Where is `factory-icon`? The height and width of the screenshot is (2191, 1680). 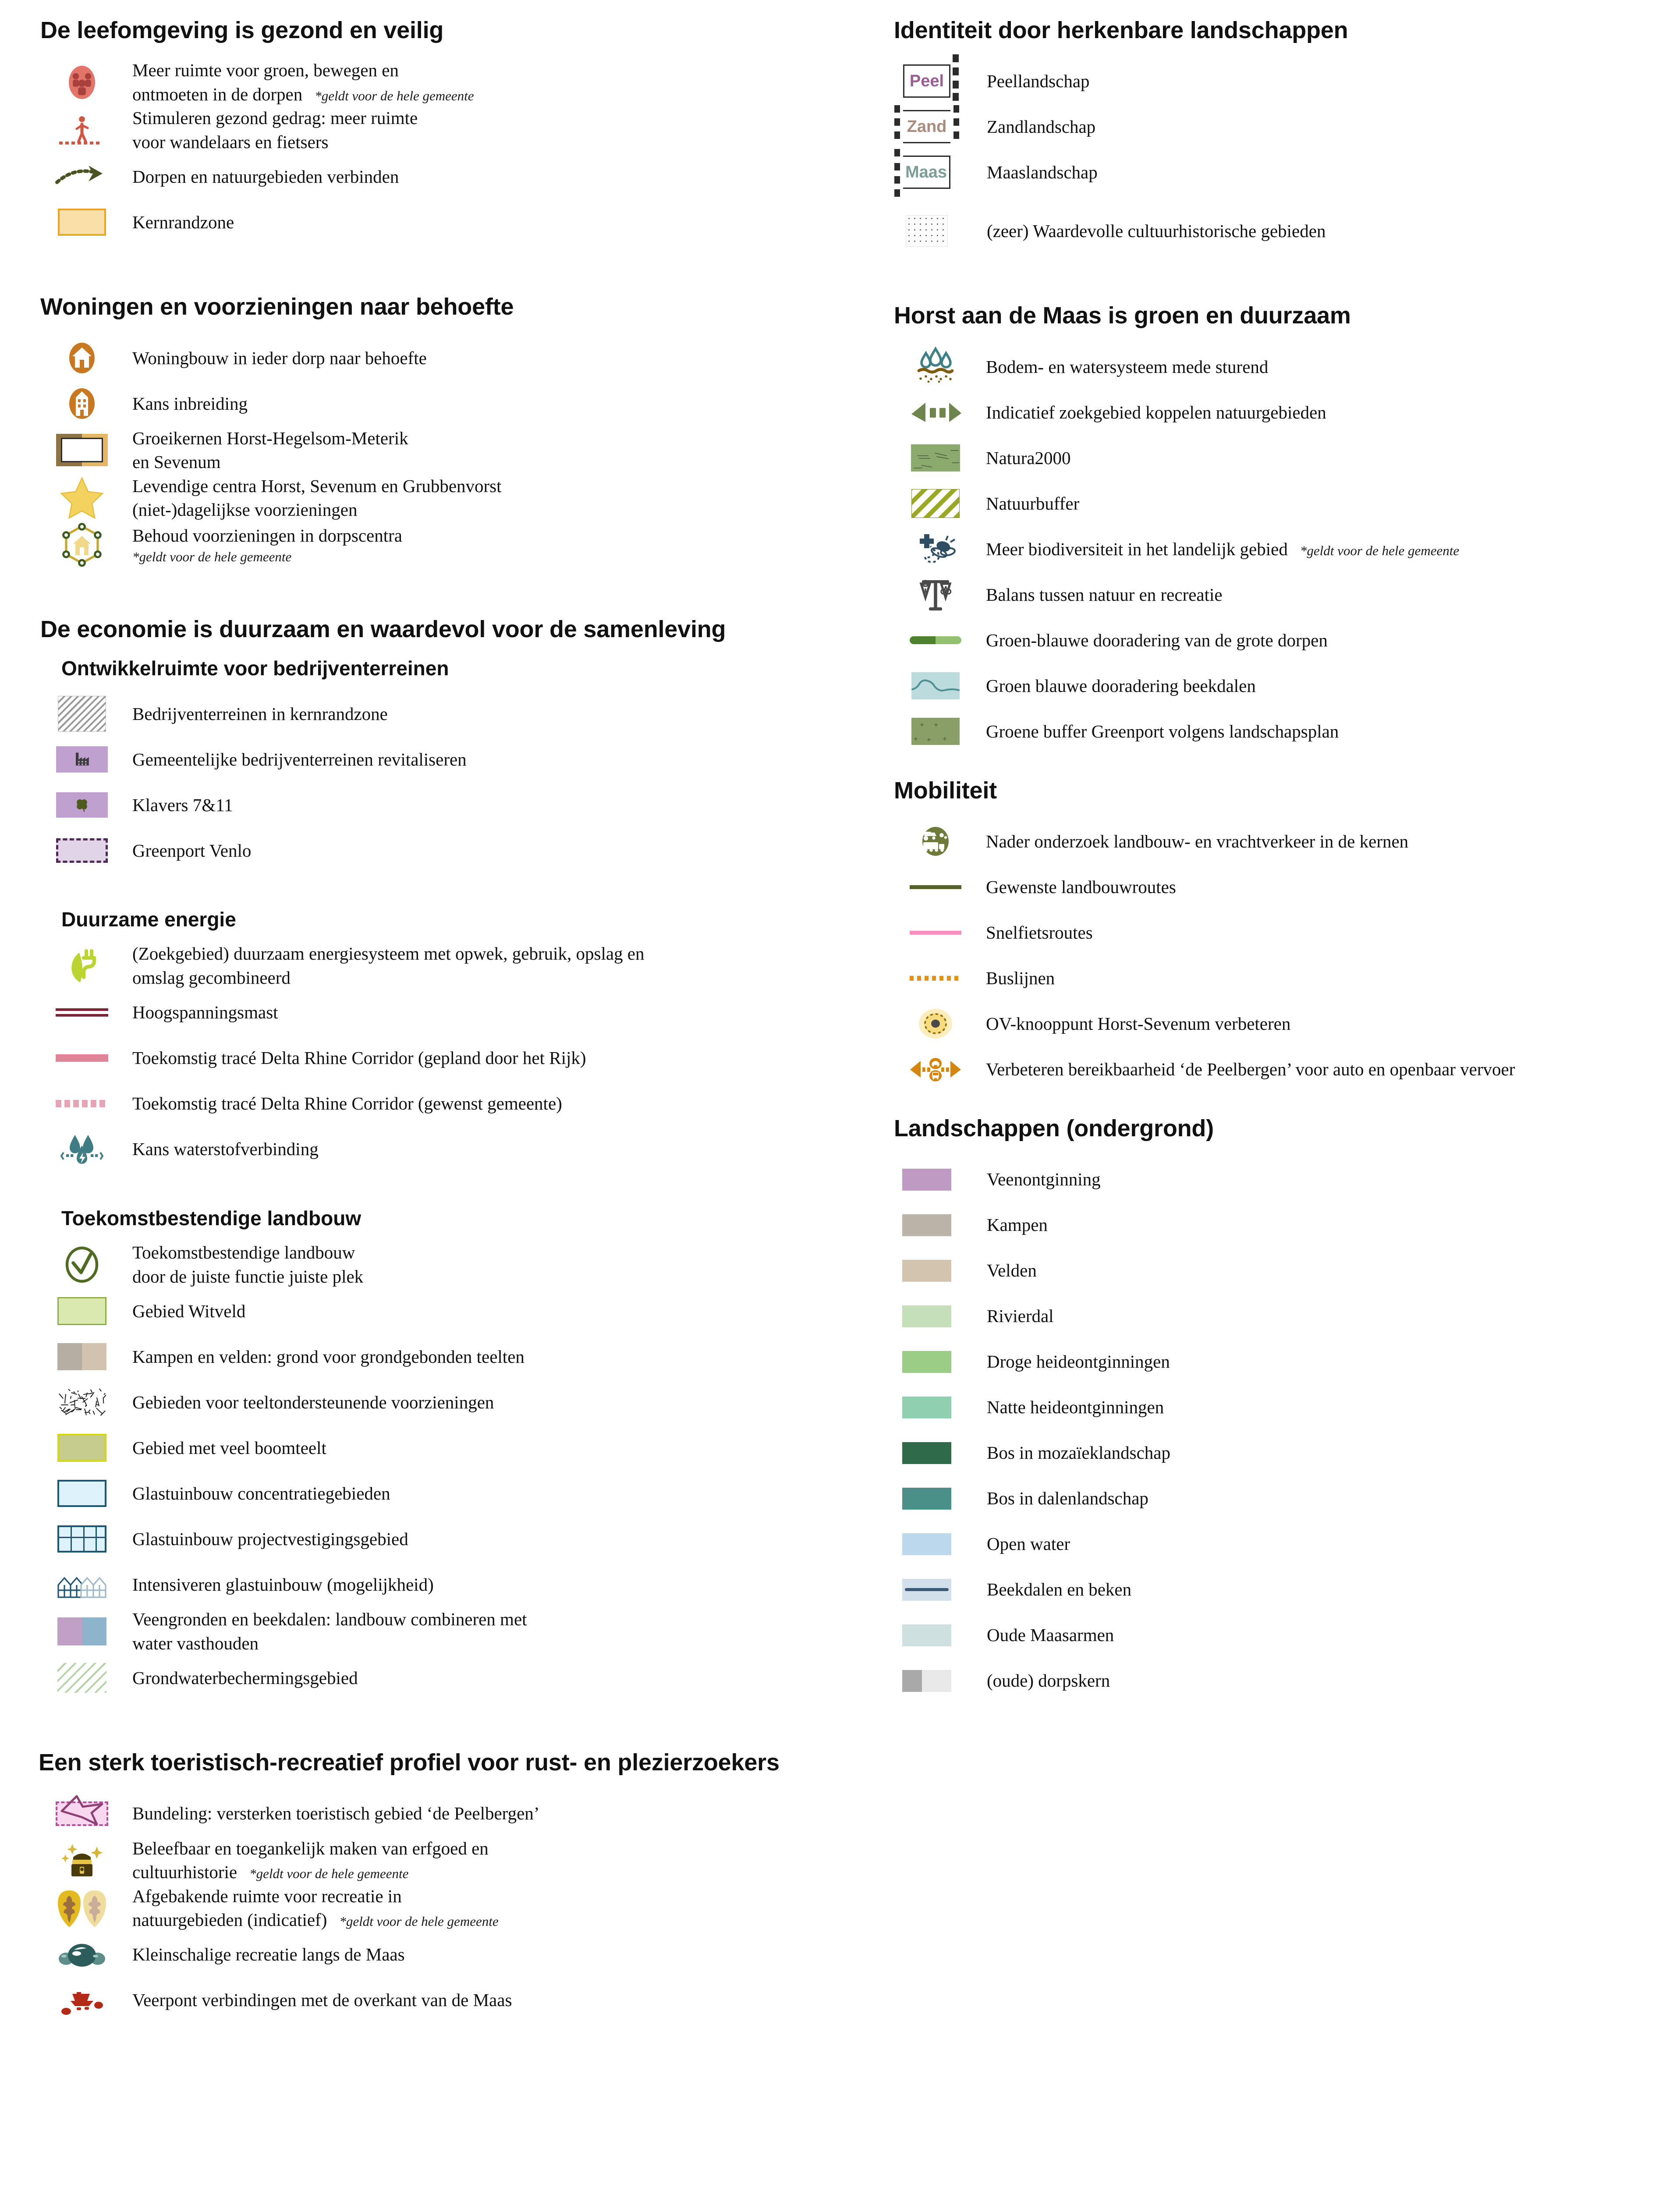
factory-icon is located at coordinates (82, 759).